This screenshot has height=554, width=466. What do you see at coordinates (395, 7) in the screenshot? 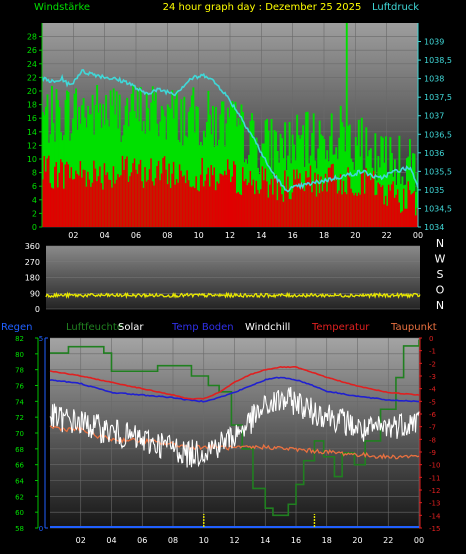
I see `pressure-axis-label: Luftdruck` at bounding box center [395, 7].